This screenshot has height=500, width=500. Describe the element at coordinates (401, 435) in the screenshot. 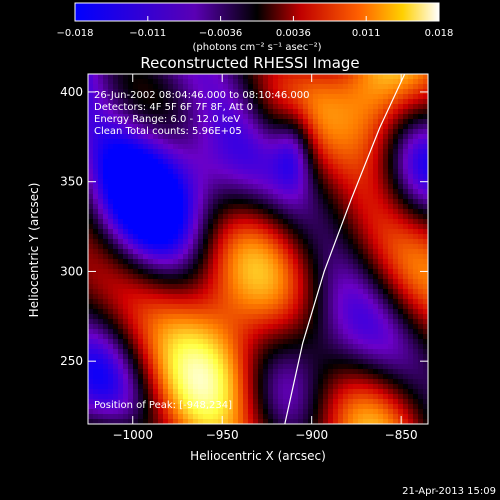

I see `x-tick-label: −850` at that location.